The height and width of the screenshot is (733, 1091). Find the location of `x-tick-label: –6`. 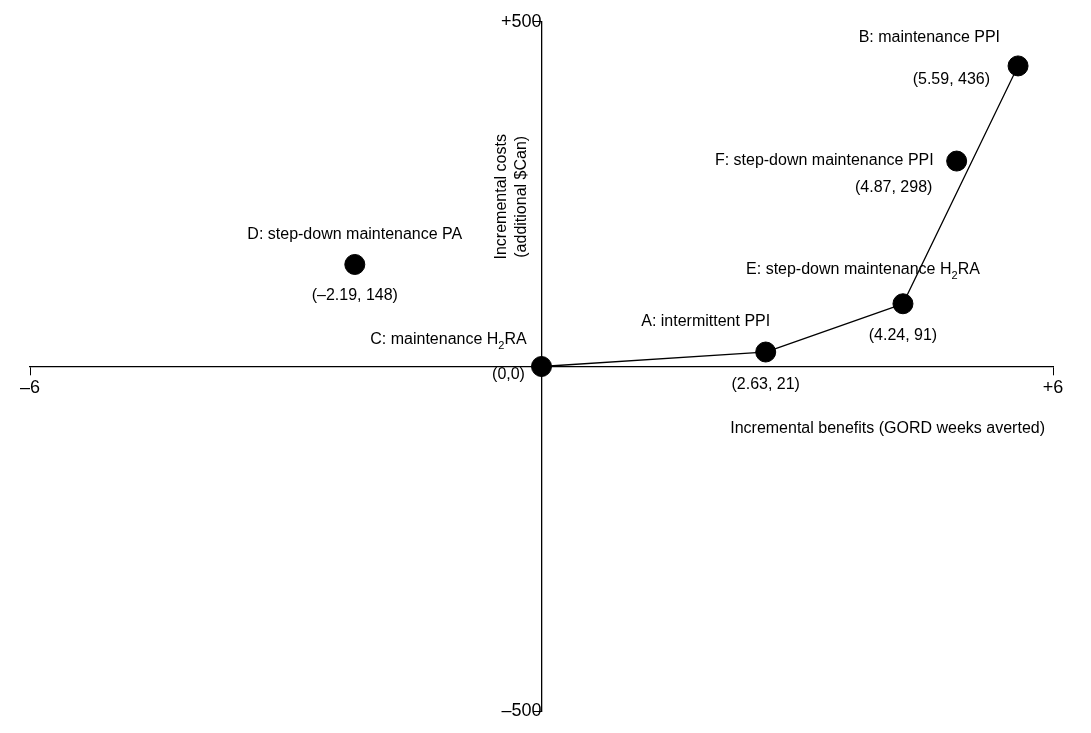

x-tick-label: –6 is located at coordinates (30, 387).